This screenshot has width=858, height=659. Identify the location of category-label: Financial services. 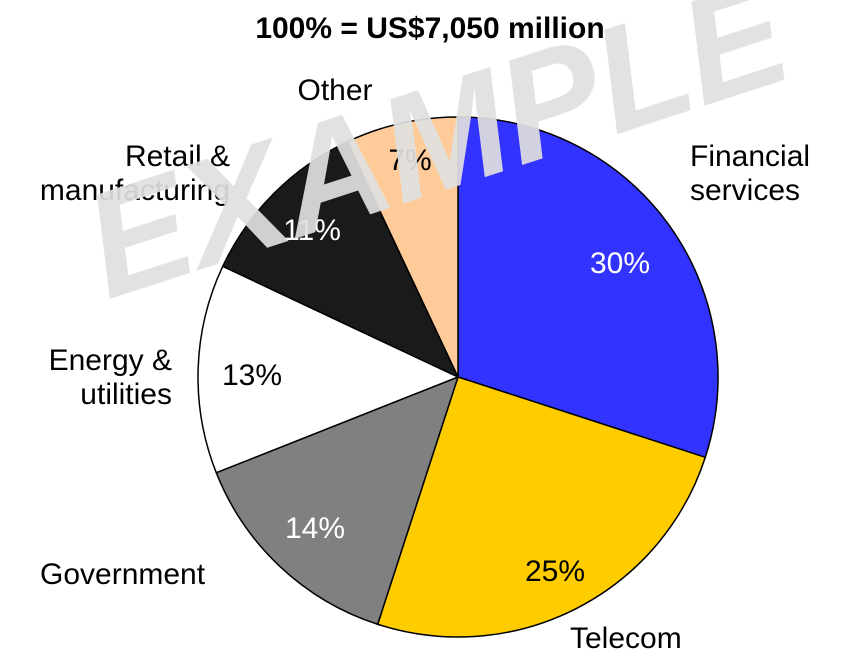
(750, 173).